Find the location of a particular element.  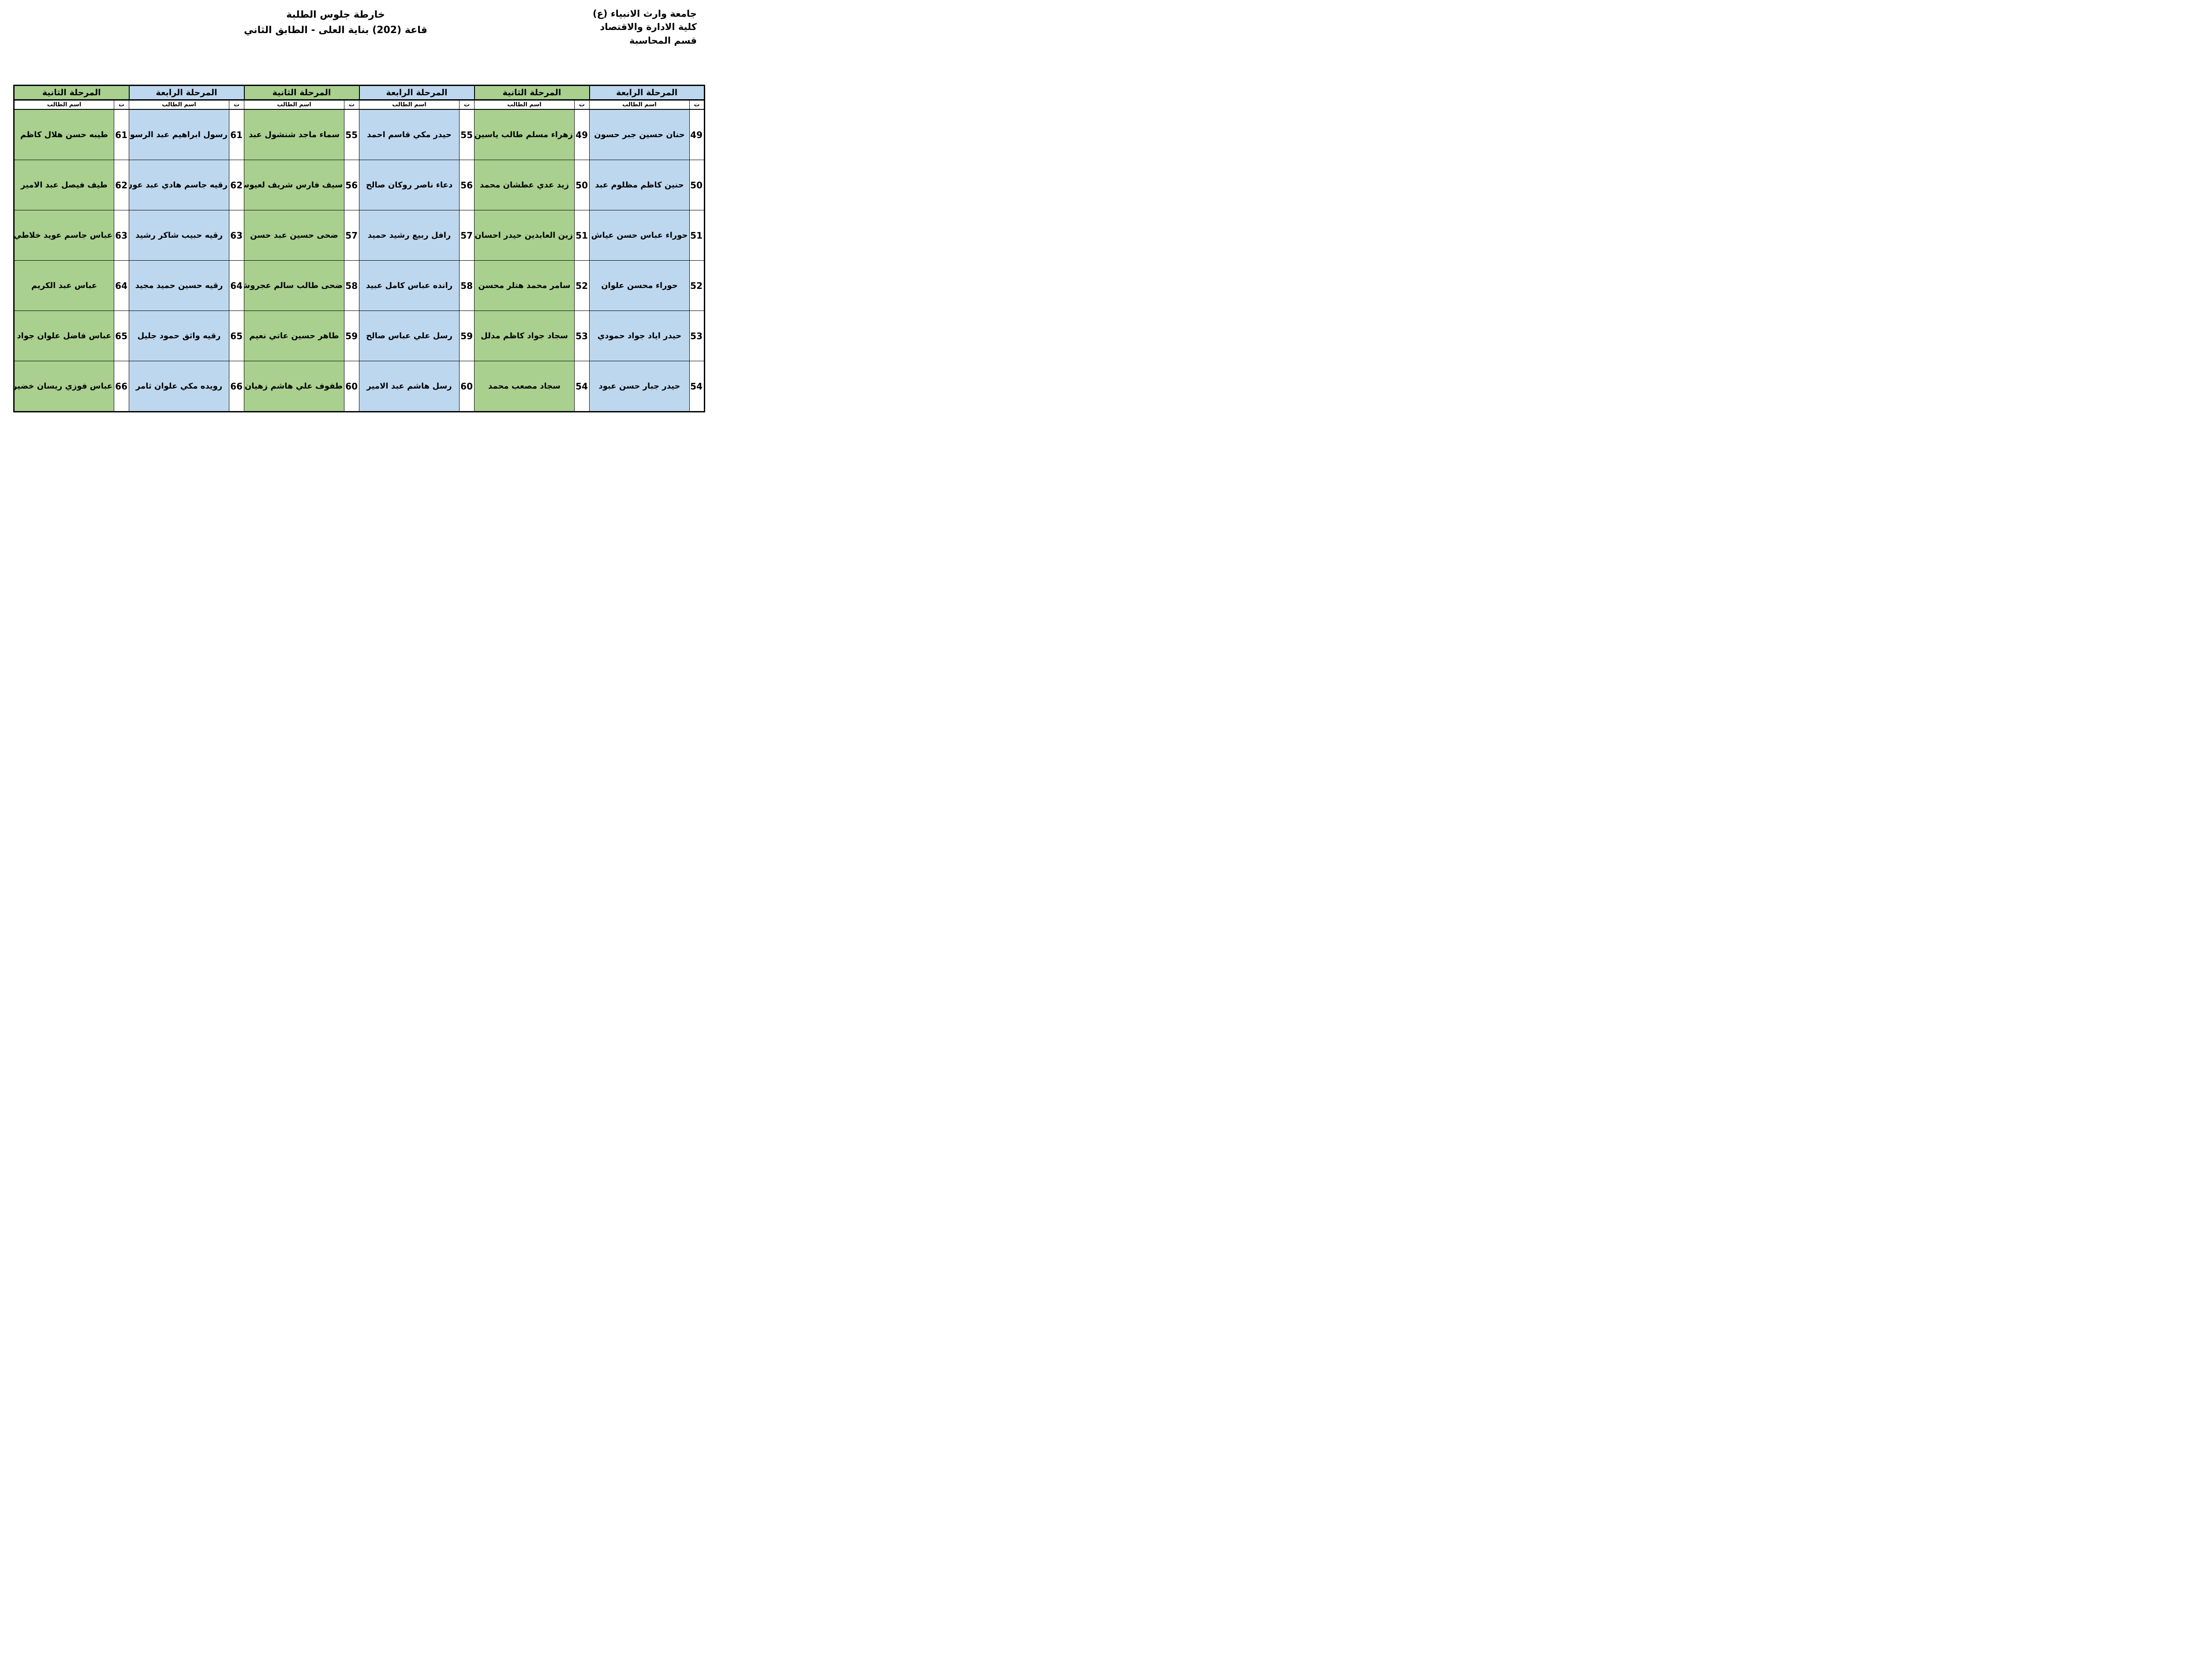

student-name-cell: رقيه حسين حميد مجيد is located at coordinates (179, 285).